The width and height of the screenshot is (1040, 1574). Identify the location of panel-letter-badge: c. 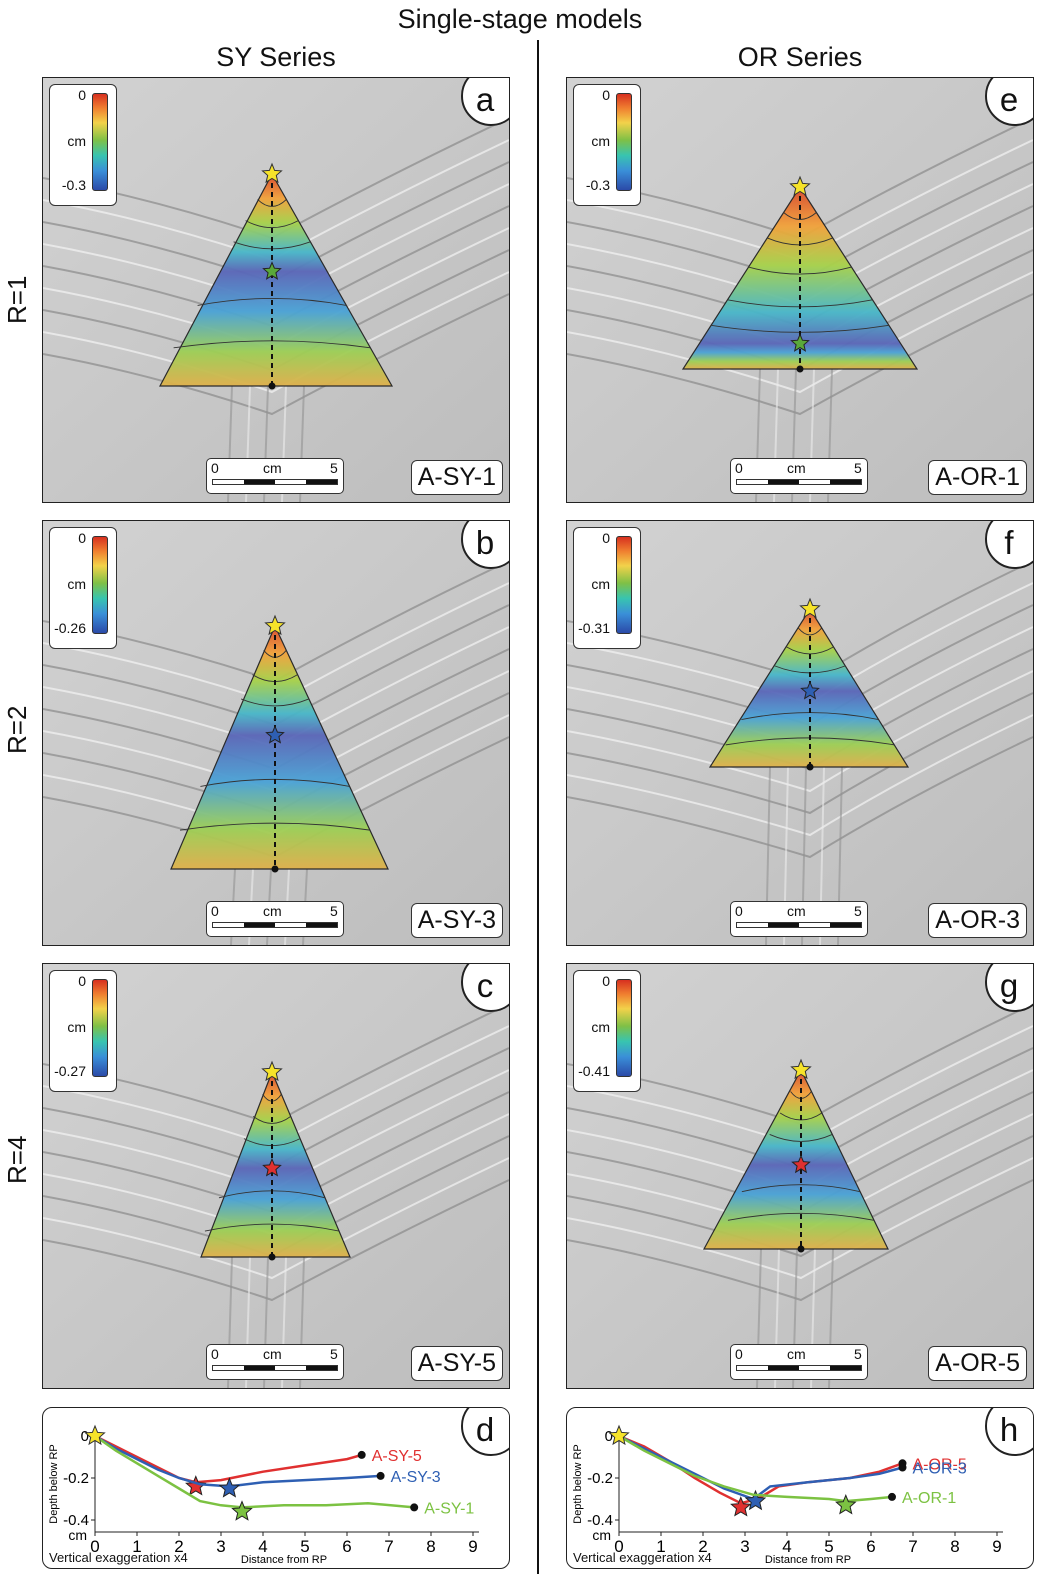
(485, 988).